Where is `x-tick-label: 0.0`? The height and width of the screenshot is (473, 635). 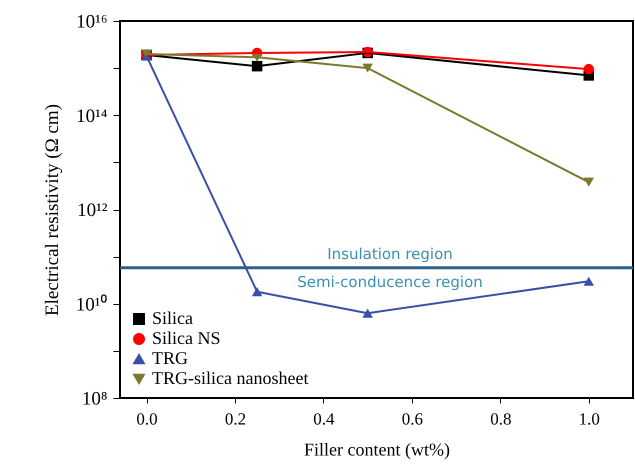
x-tick-label: 0.0 is located at coordinates (147, 419).